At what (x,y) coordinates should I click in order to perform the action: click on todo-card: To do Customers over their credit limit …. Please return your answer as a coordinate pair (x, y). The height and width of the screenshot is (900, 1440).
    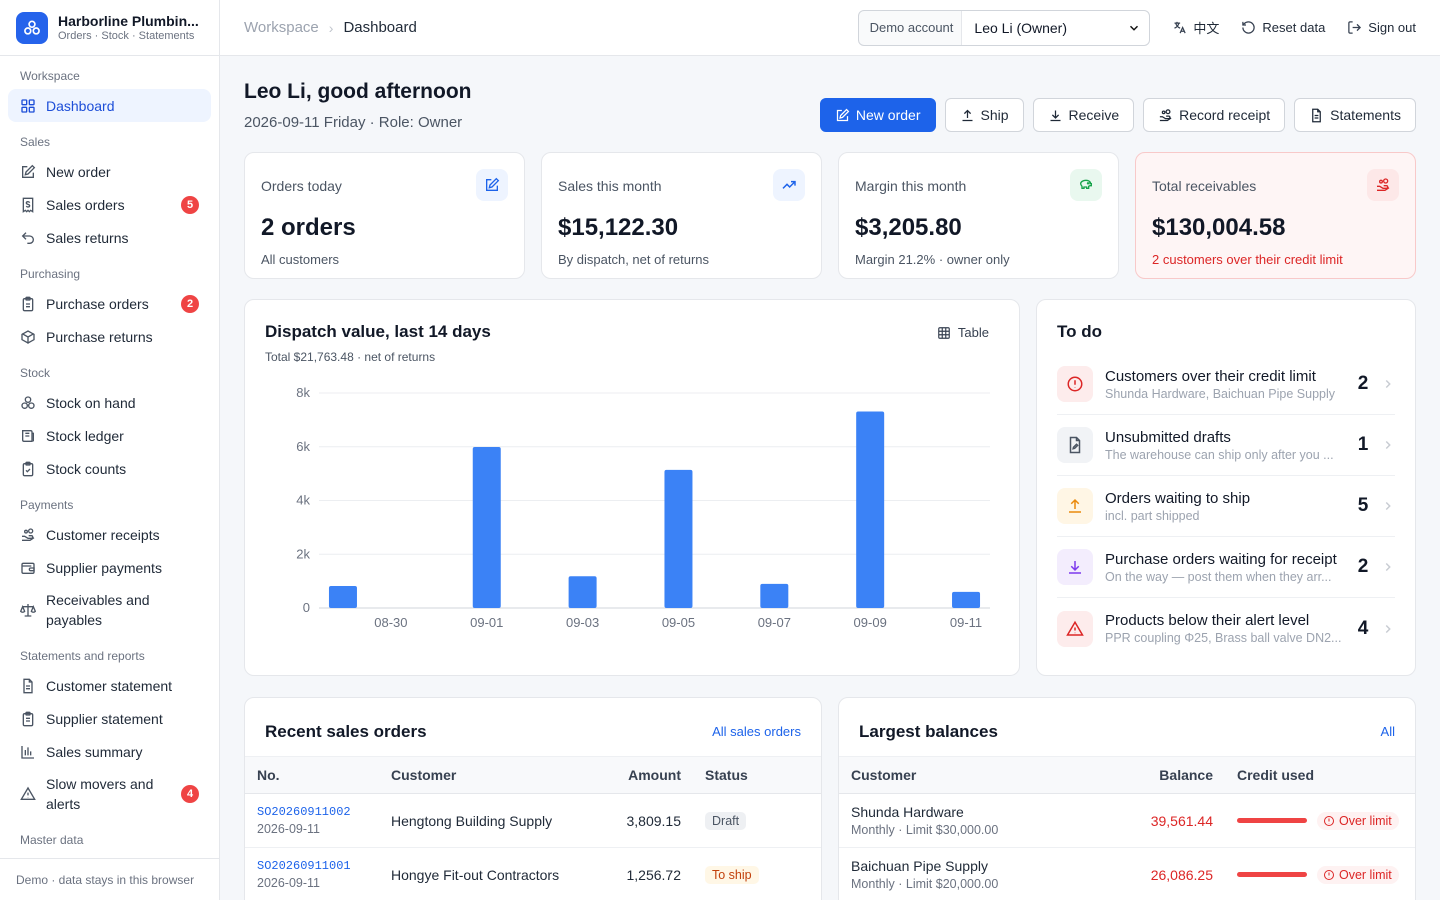
    Looking at the image, I should click on (1226, 487).